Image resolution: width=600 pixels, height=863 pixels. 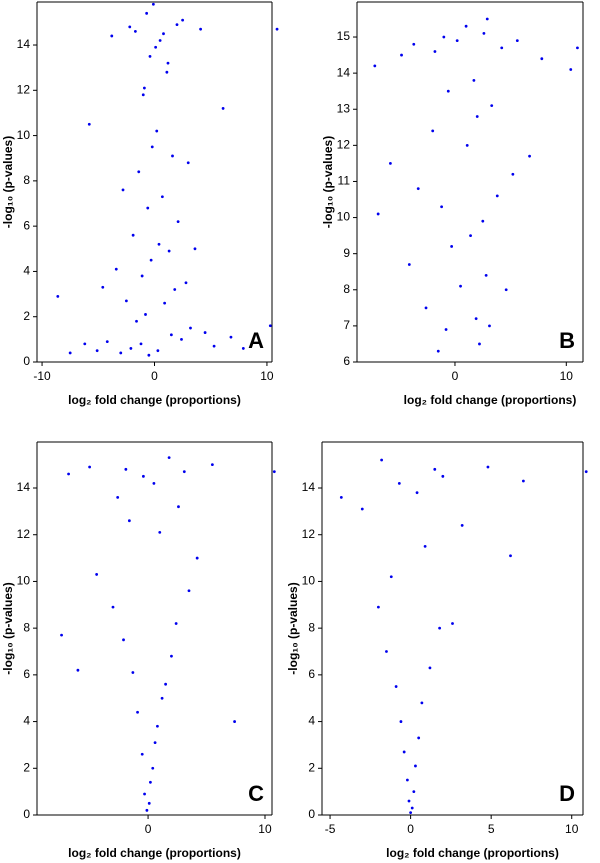 What do you see at coordinates (311, 767) in the screenshot?
I see `y-tick-label: 2` at bounding box center [311, 767].